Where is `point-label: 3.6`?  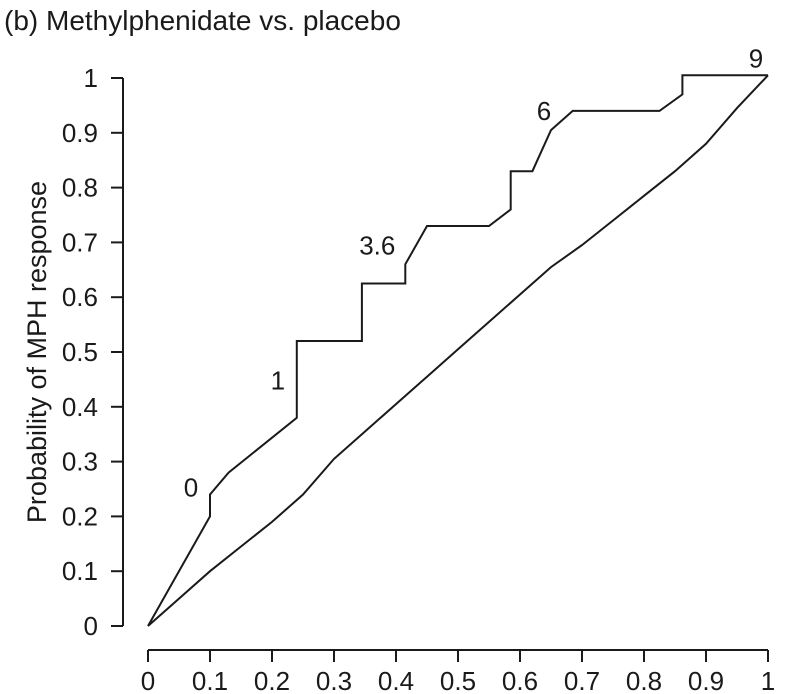 point-label: 3.6 is located at coordinates (377, 245).